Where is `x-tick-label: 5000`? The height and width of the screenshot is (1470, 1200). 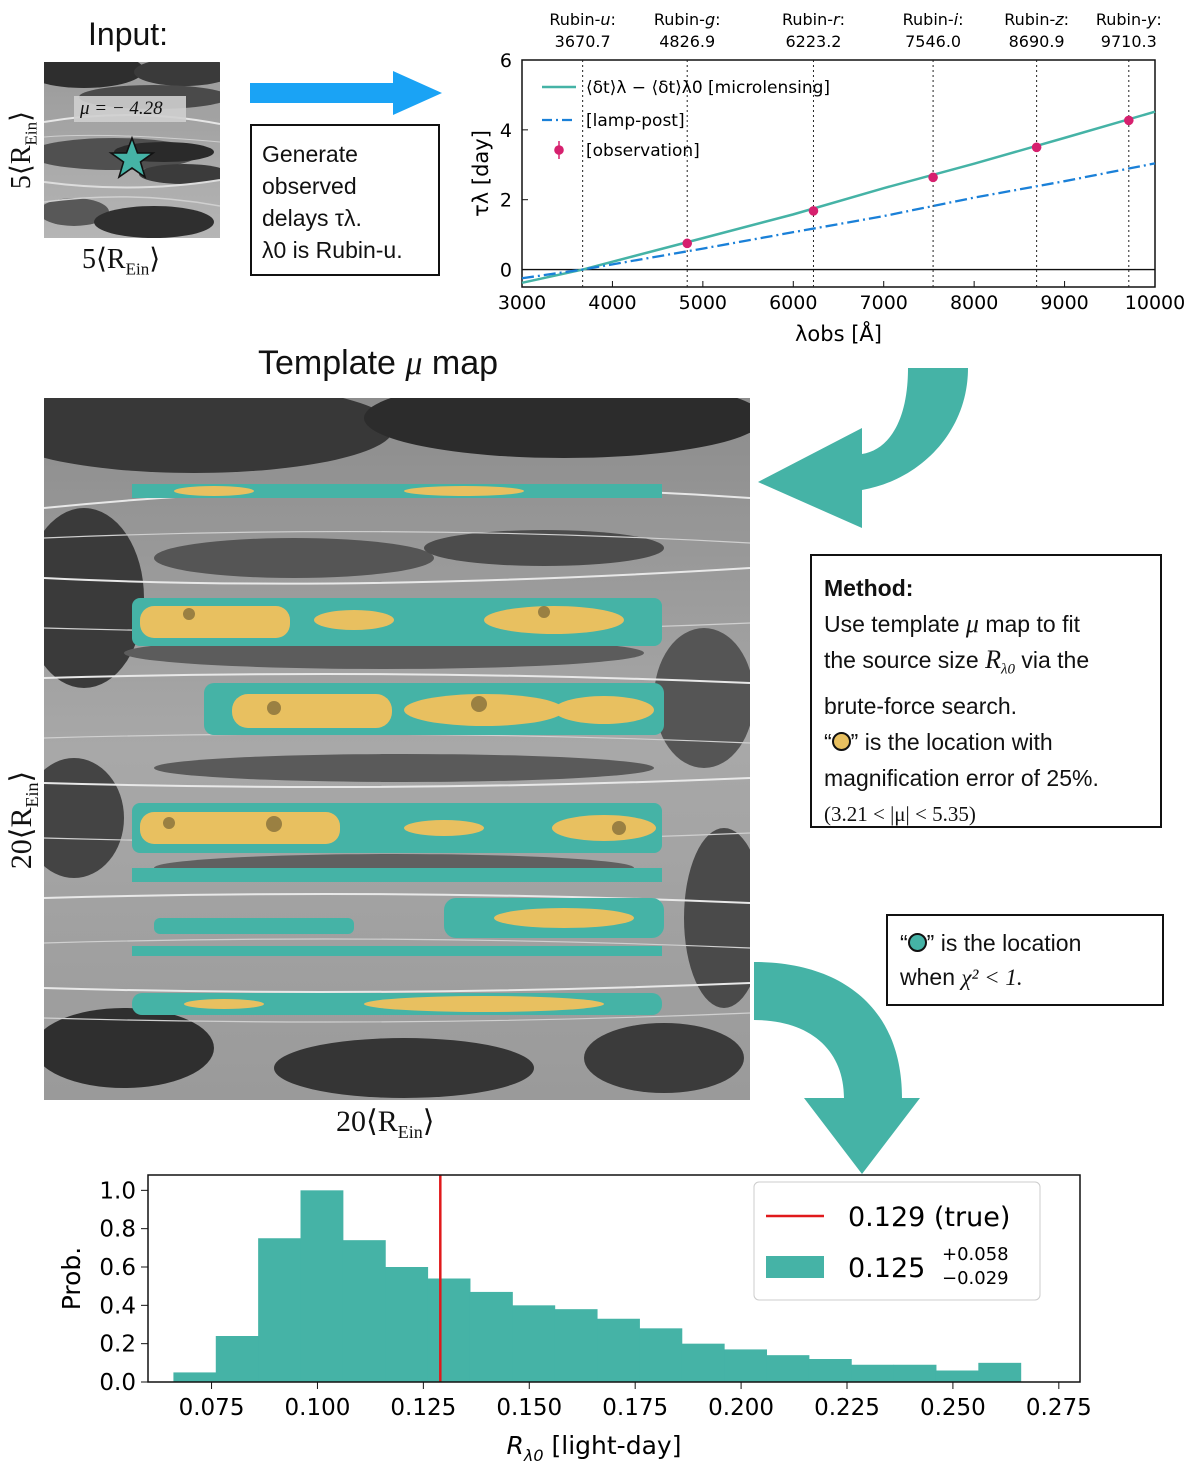
x-tick-label: 5000 is located at coordinates (703, 303).